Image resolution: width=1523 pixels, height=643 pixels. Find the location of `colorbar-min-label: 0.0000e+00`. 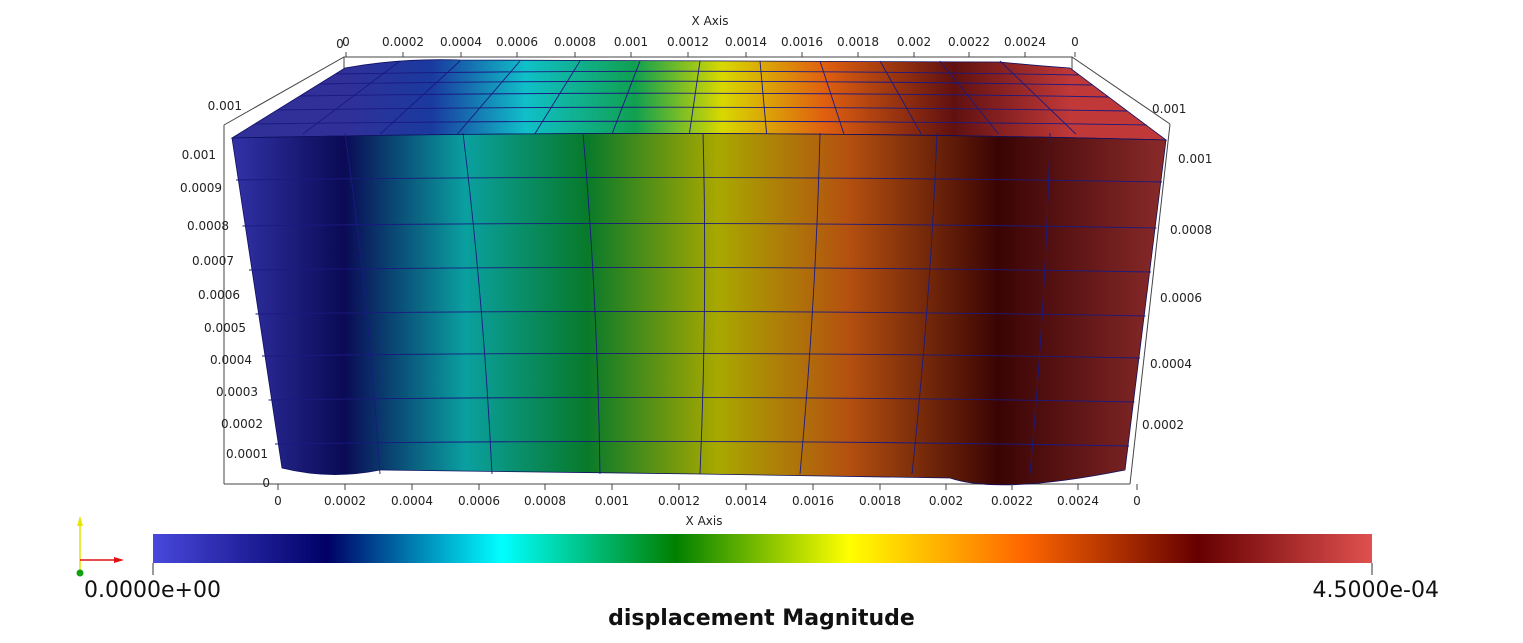

colorbar-min-label: 0.0000e+00 is located at coordinates (152, 590).